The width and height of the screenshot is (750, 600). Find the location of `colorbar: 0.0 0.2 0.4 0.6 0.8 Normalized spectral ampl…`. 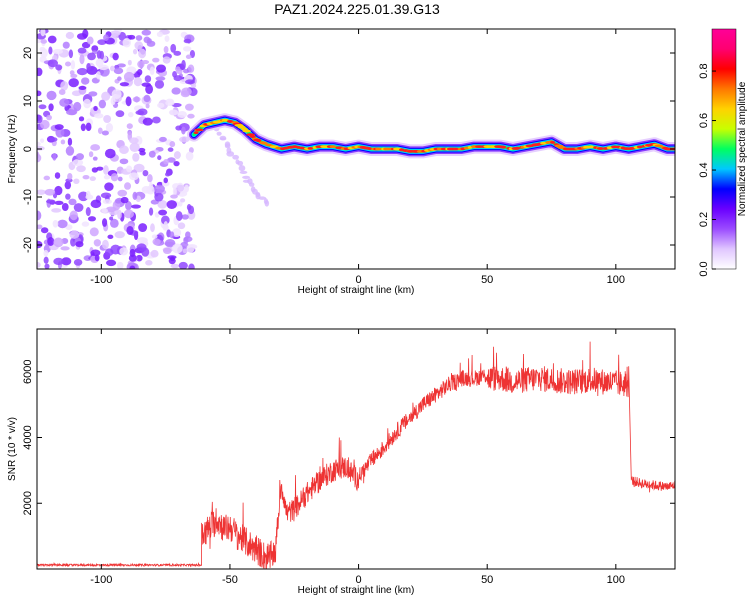

colorbar: 0.0 0.2 0.4 0.6 0.8 Normalized spectral ampl… is located at coordinates (723, 152).